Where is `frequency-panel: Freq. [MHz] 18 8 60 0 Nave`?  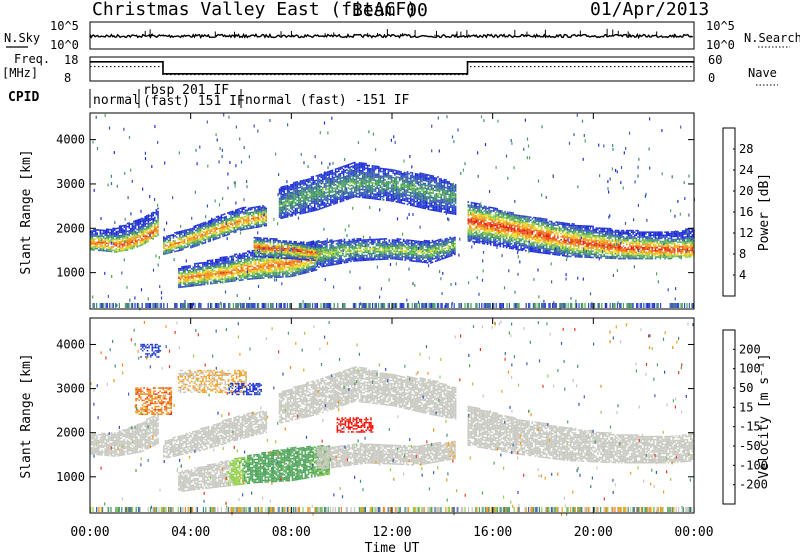 frequency-panel: Freq. [MHz] 18 8 60 0 Nave is located at coordinates (390, 69).